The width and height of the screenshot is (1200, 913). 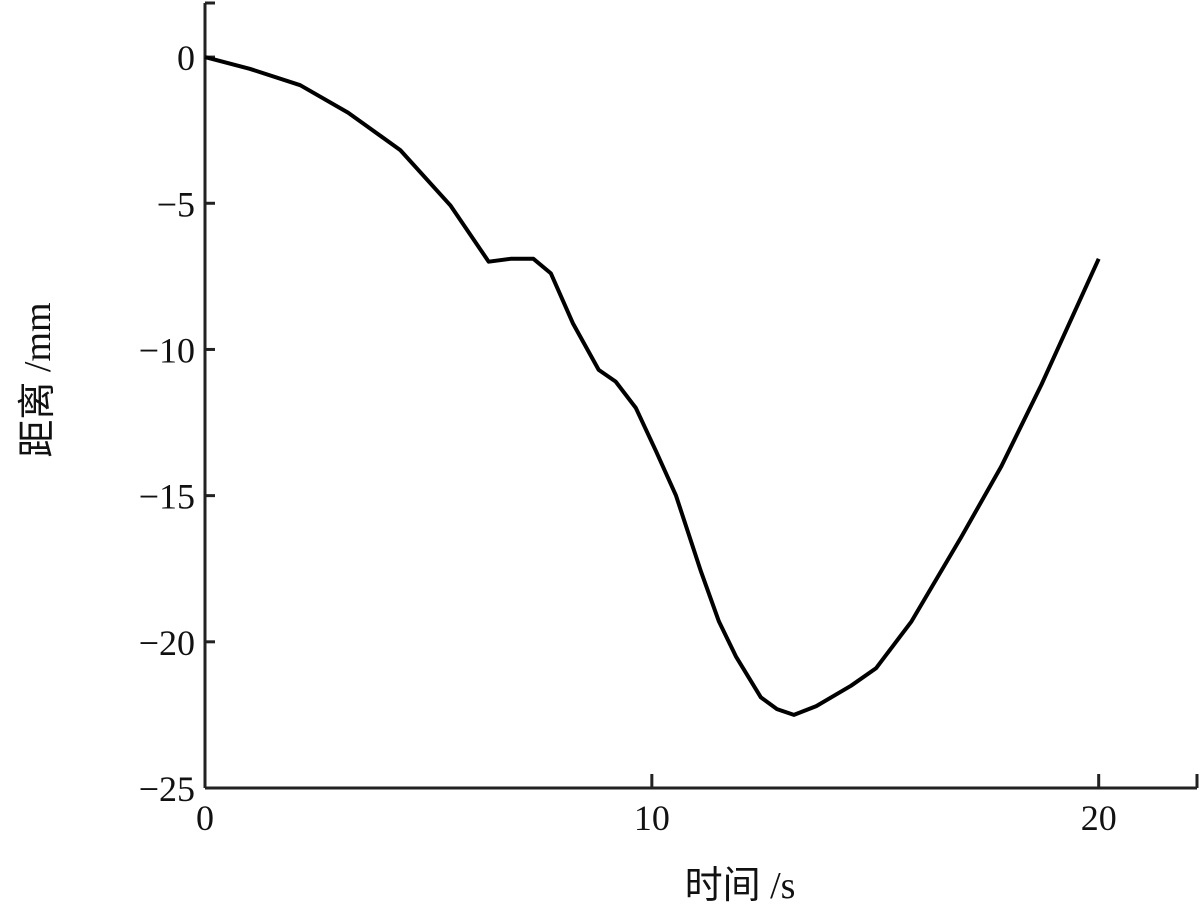 What do you see at coordinates (186, 58) in the screenshot?
I see `y-tick-label: 0` at bounding box center [186, 58].